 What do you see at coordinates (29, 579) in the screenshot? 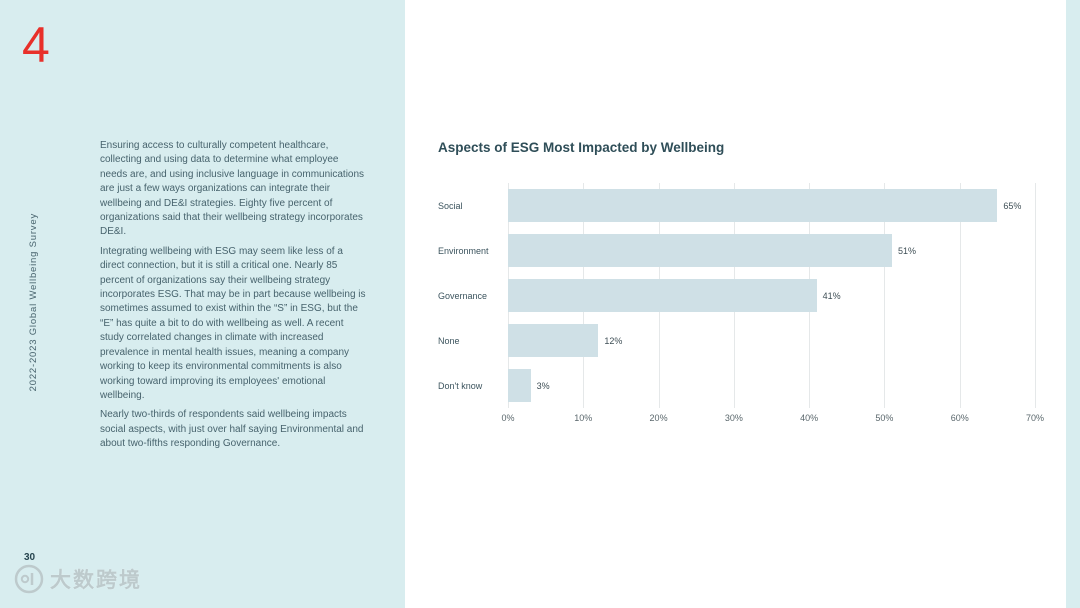
I see `watermark-logo-icon` at bounding box center [29, 579].